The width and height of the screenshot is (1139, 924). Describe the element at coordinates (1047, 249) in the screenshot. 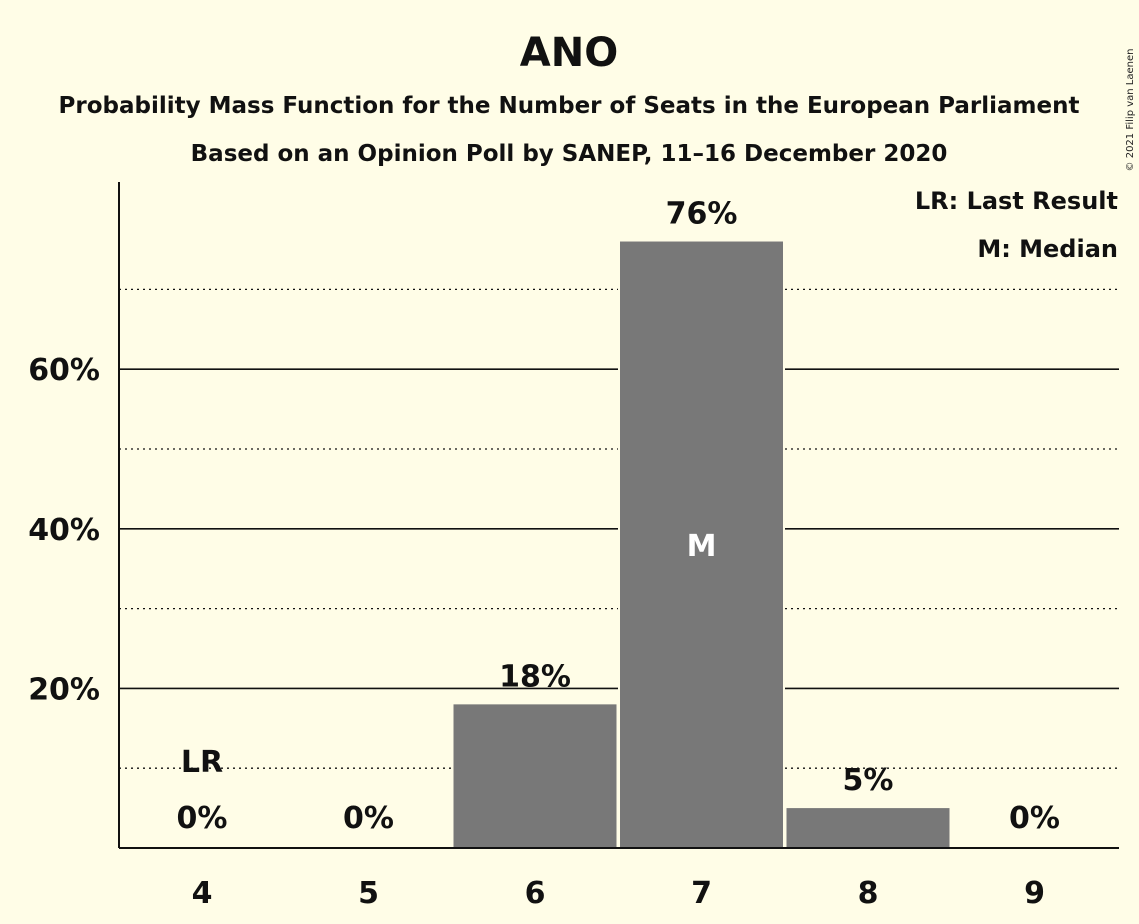

I see `legend-median: M: Median` at that location.